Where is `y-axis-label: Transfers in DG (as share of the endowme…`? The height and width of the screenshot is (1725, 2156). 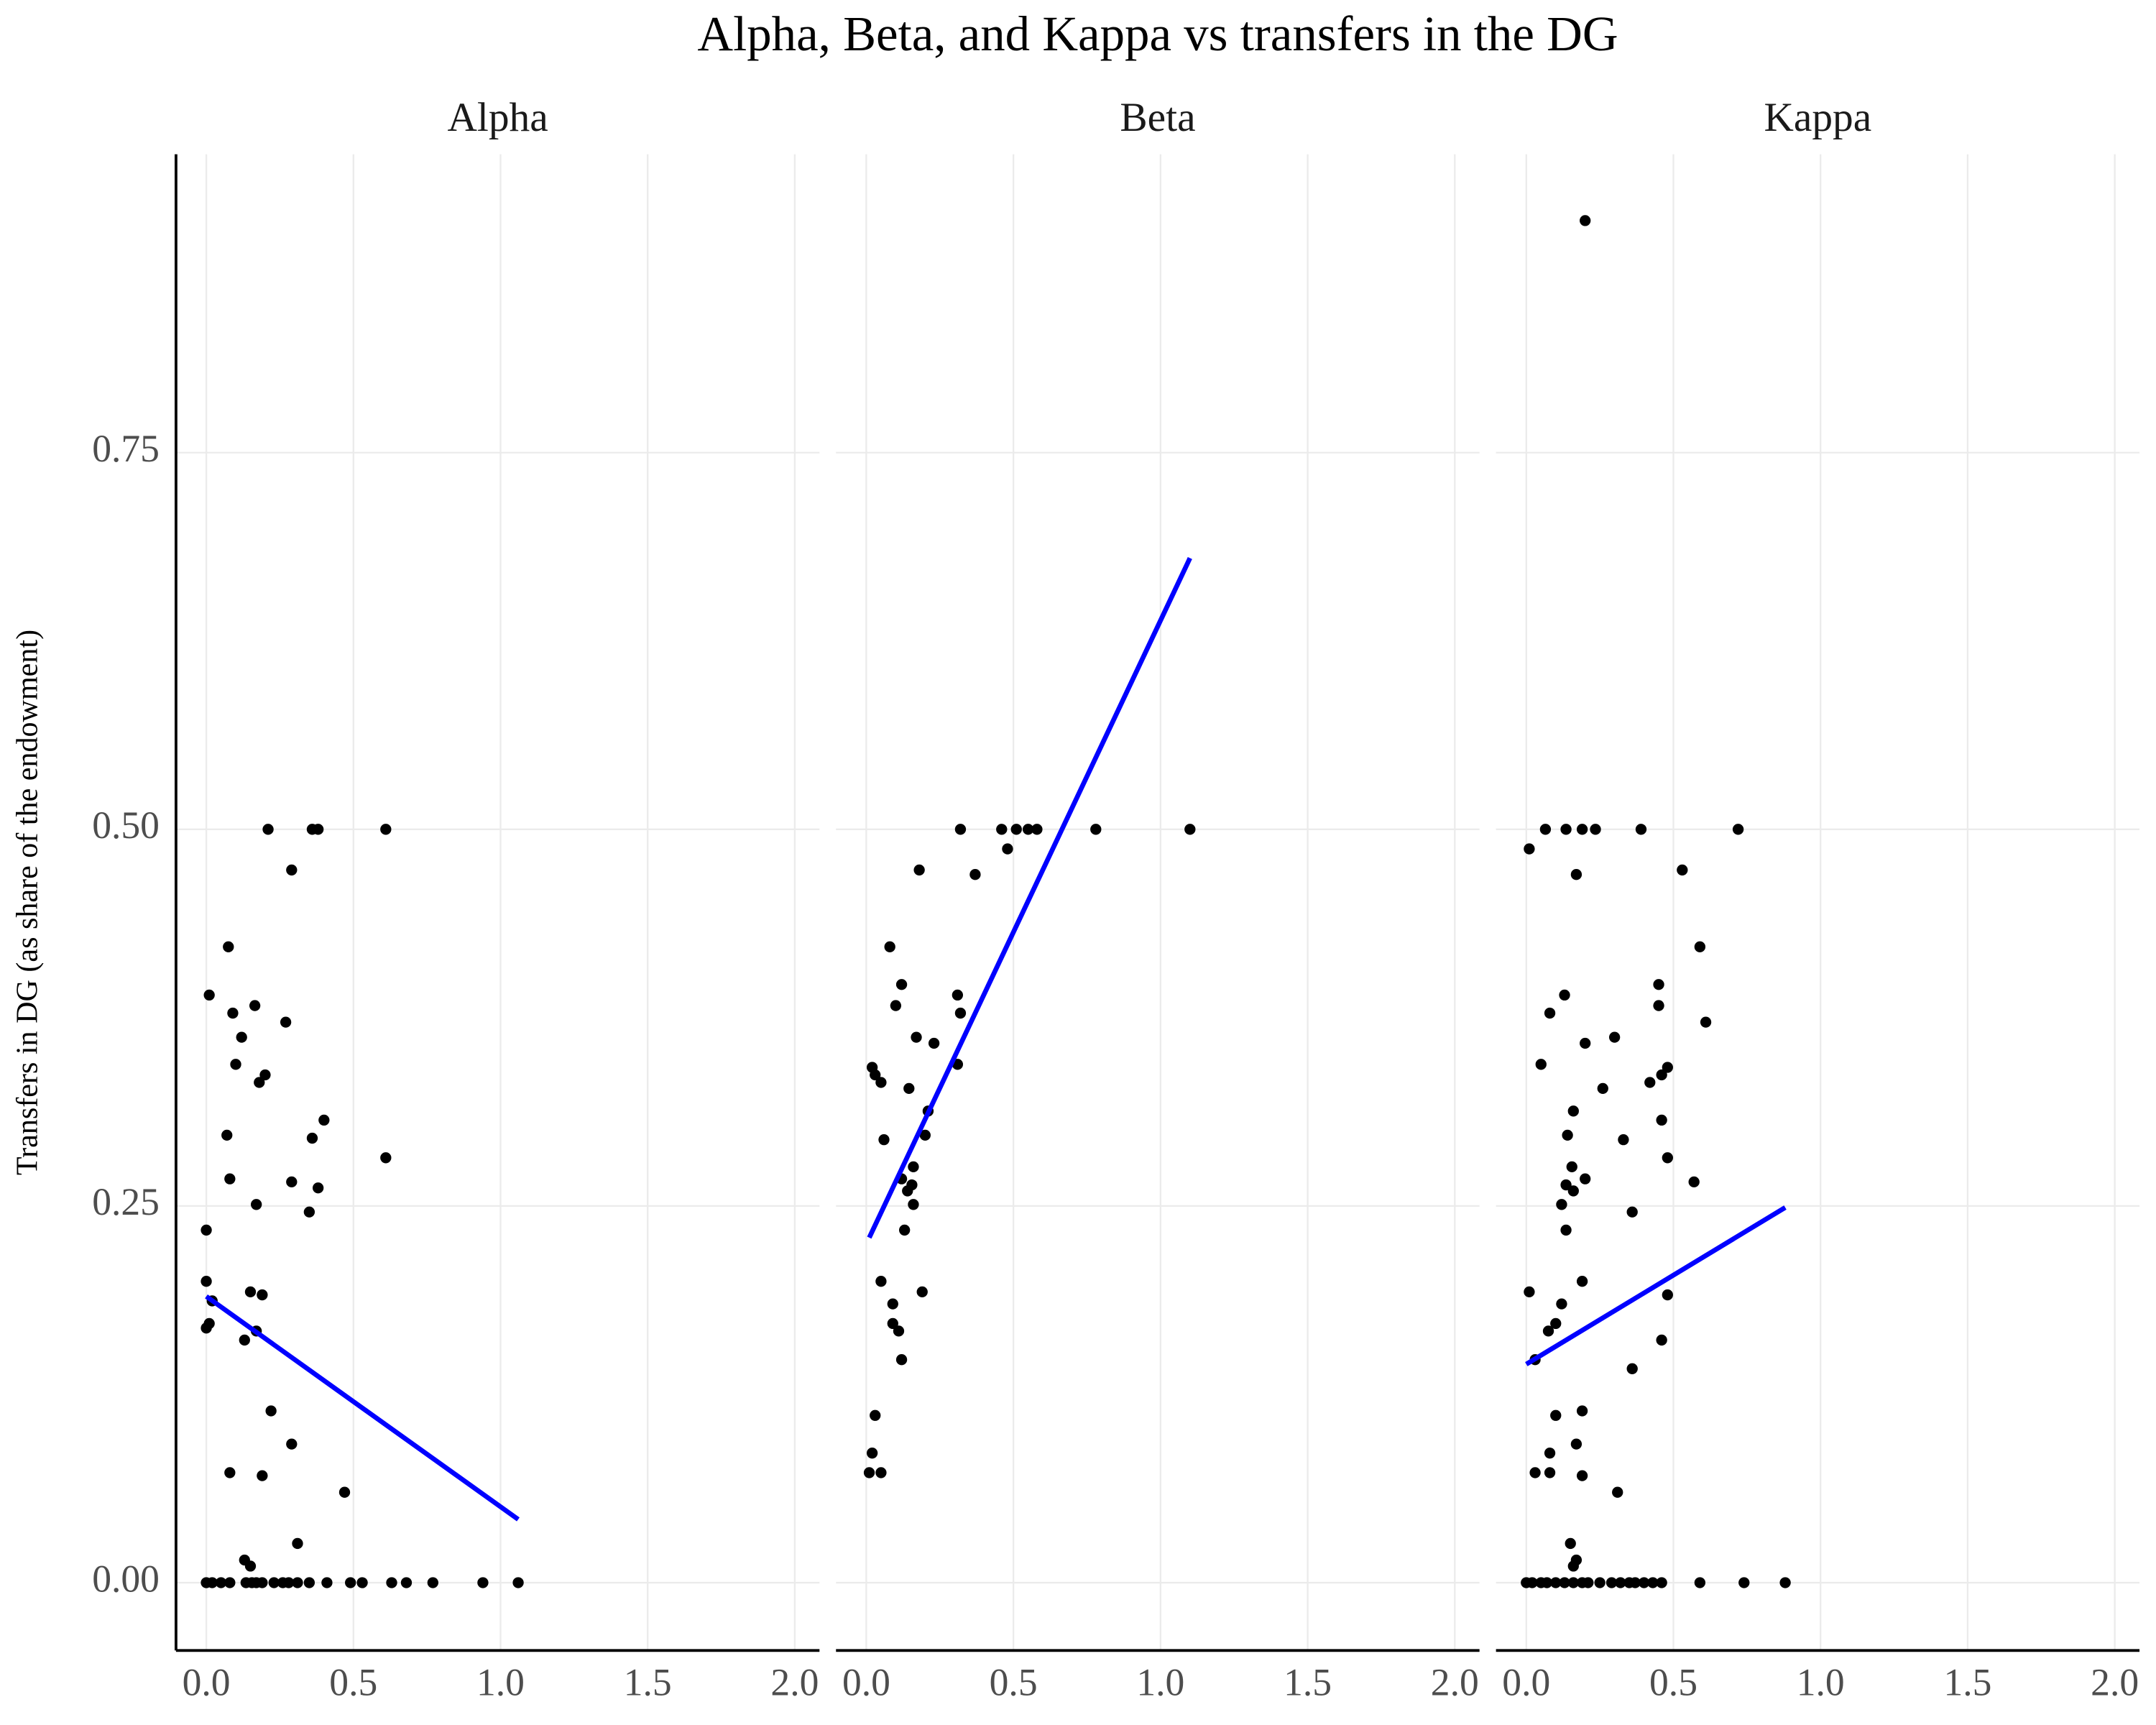 y-axis-label: Transfers in DG (as share of the endowme… is located at coordinates (28, 902).